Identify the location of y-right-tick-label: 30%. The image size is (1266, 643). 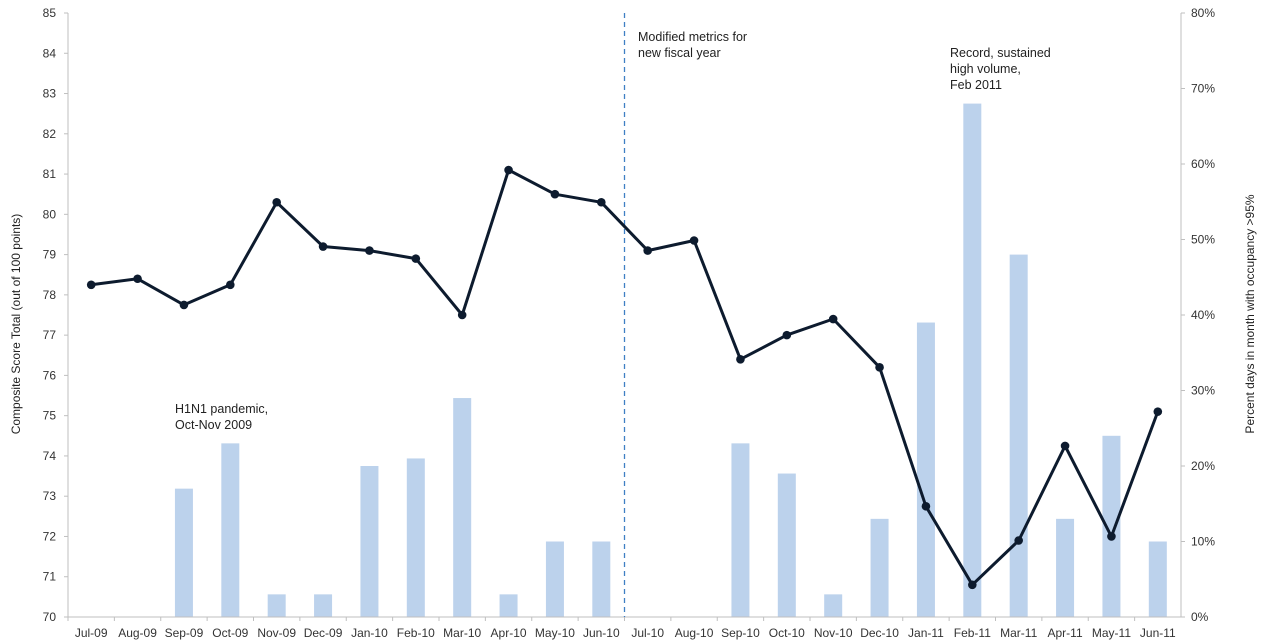
(1203, 391).